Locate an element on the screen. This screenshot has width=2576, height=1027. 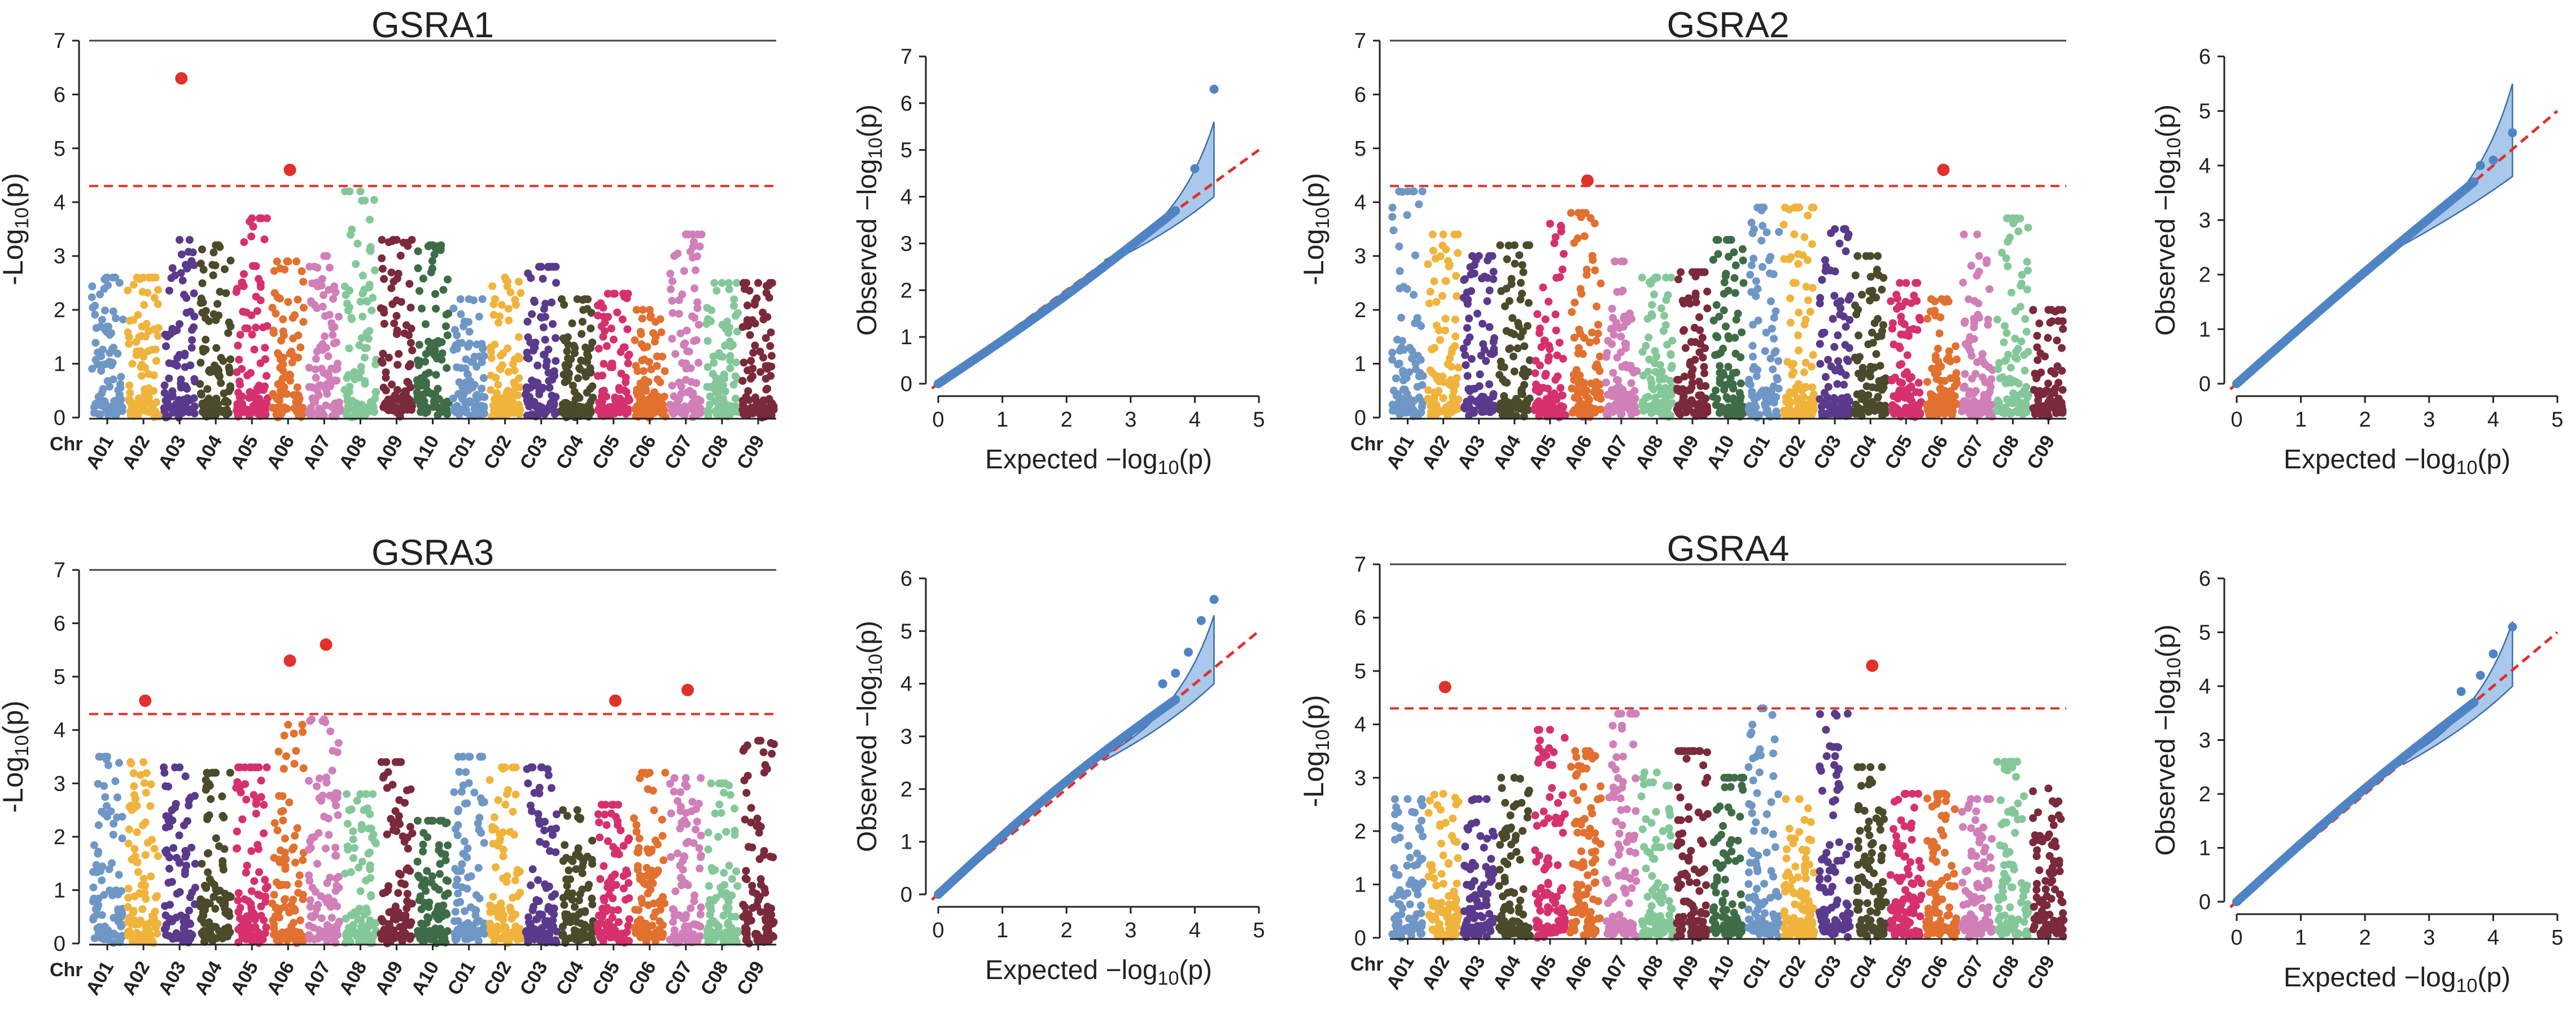
chromosome-label: A01 is located at coordinates (1400, 452).